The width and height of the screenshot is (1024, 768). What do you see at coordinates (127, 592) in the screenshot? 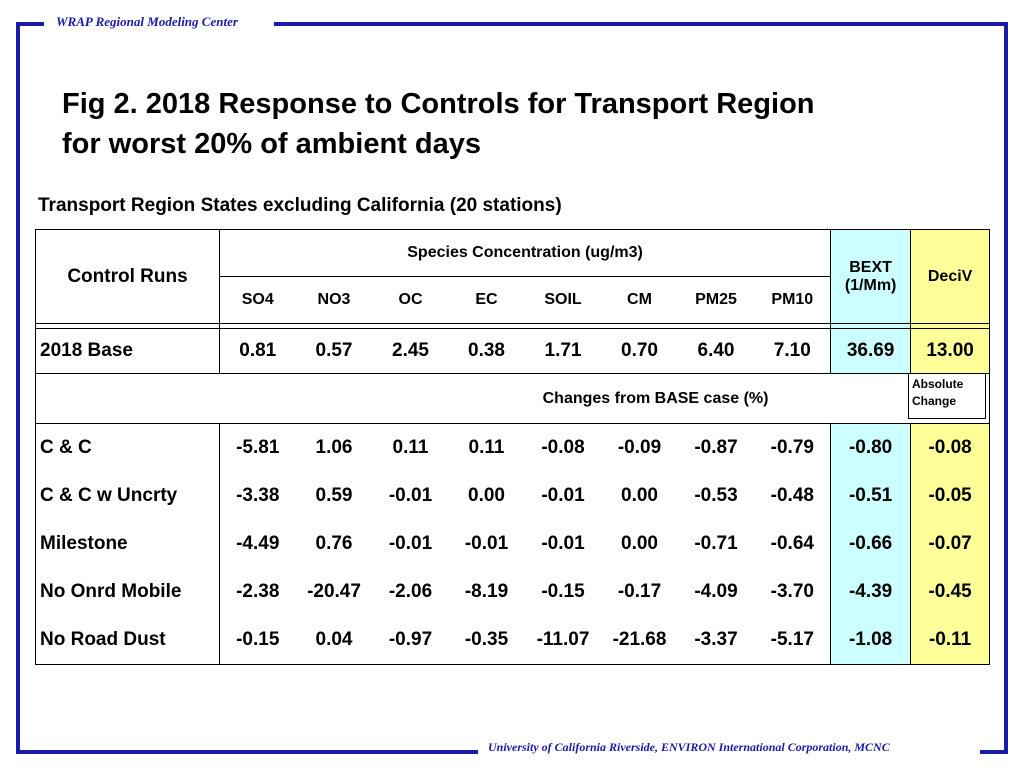
I see `row-label: No Onrd Mobile` at bounding box center [127, 592].